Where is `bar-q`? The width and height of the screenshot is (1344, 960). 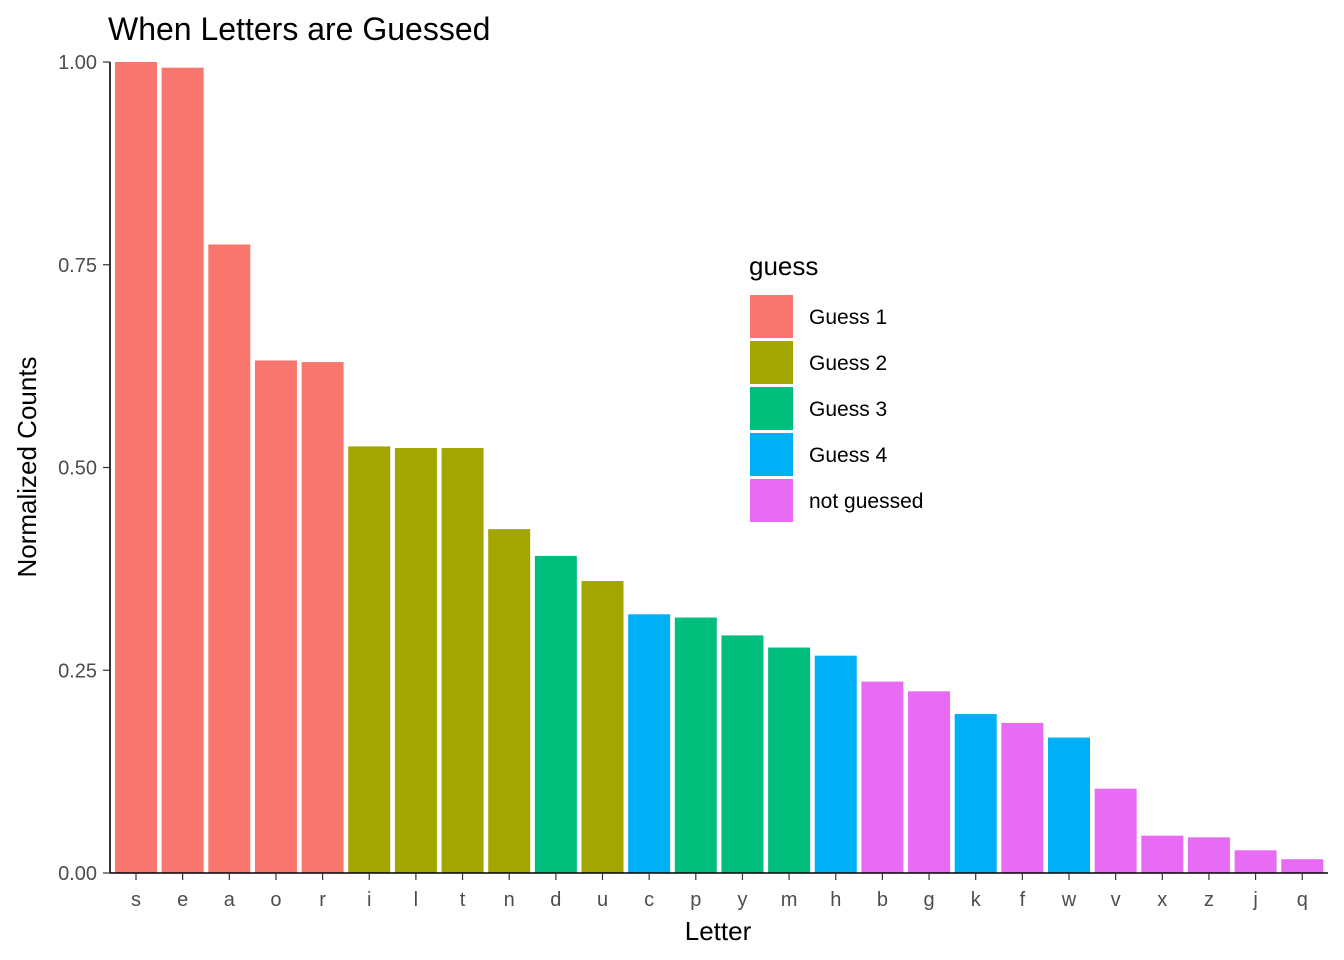
bar-q is located at coordinates (1302, 866).